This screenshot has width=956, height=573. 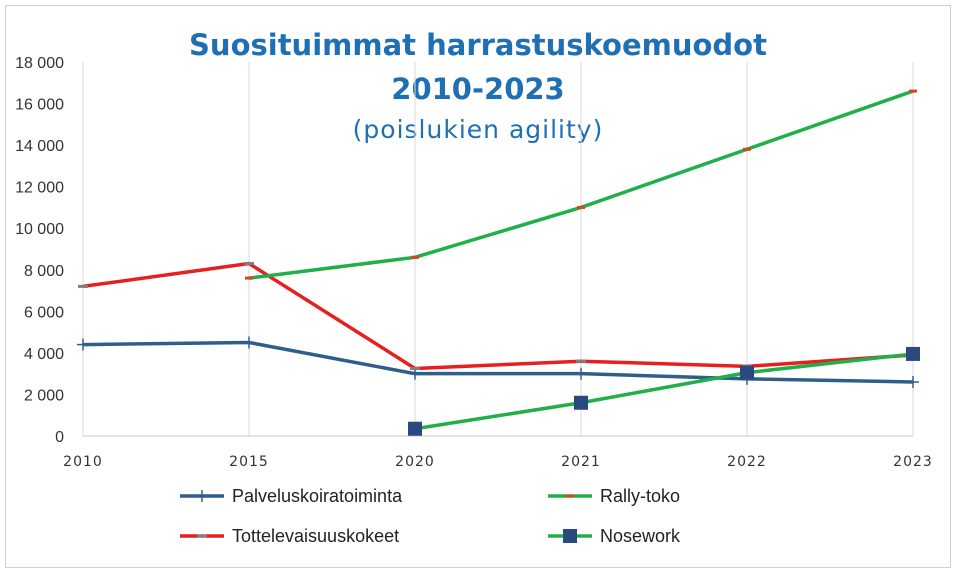 What do you see at coordinates (581, 207) in the screenshot?
I see `data-point-Rally-toko-2021` at bounding box center [581, 207].